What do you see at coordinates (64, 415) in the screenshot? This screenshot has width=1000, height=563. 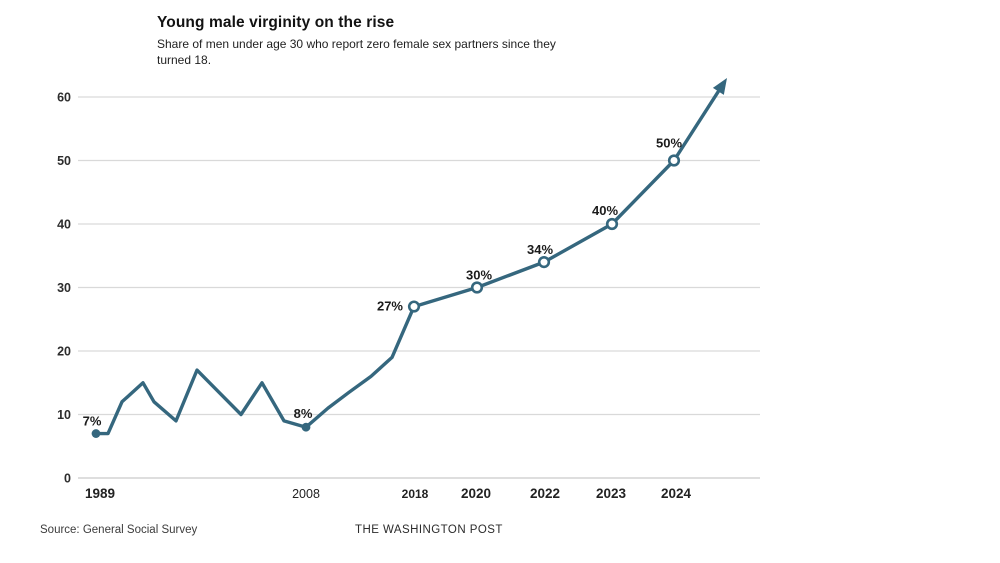 I see `y-tick-label: 10` at bounding box center [64, 415].